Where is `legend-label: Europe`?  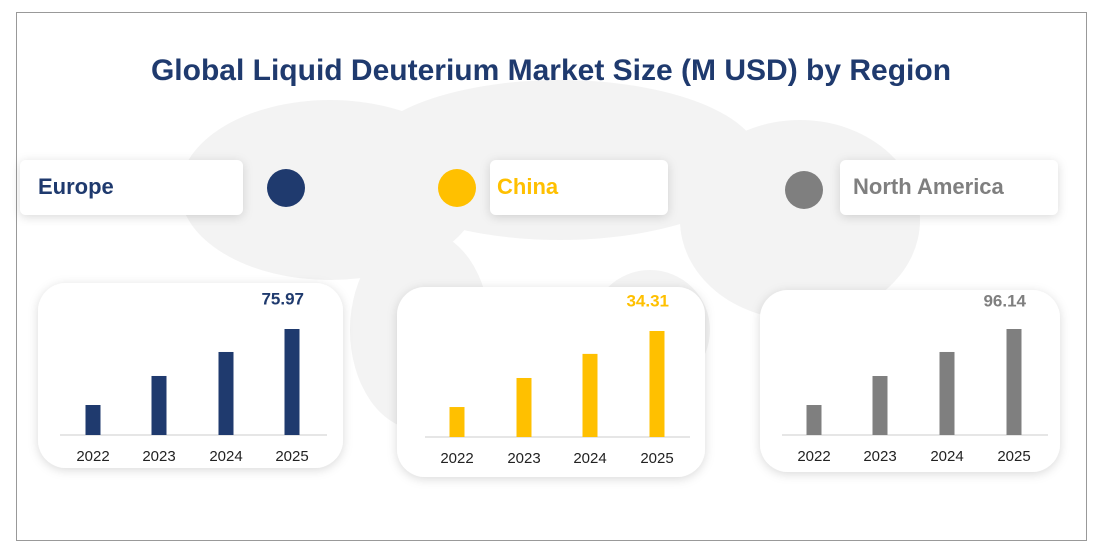
legend-label: Europe is located at coordinates (76, 186).